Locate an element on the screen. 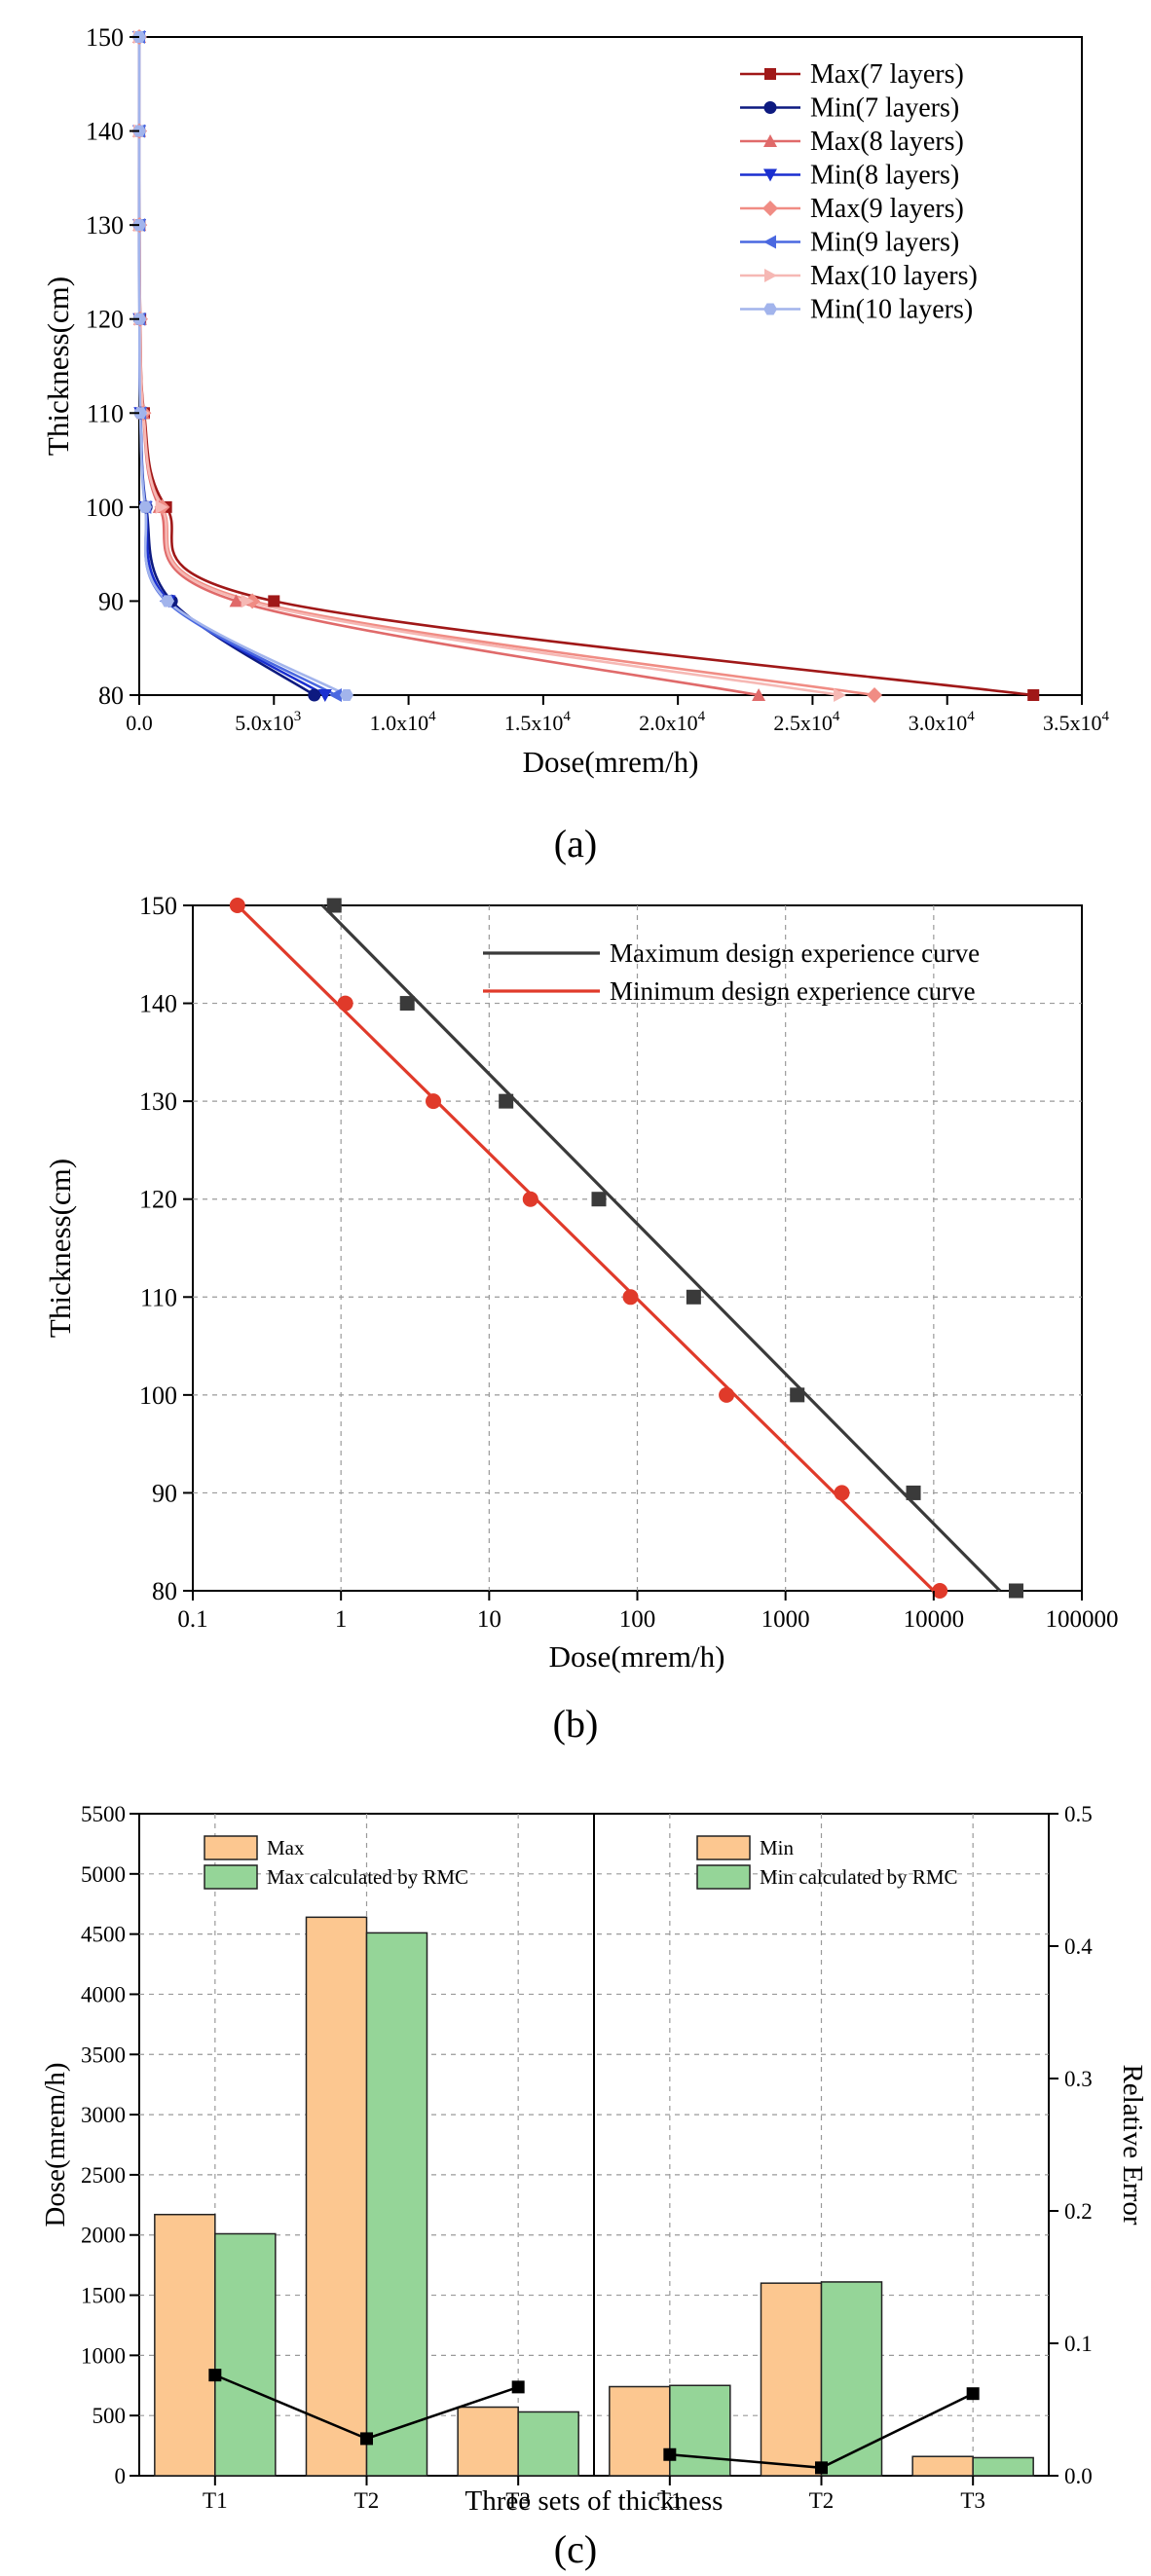 This screenshot has width=1151, height=2576. panel-a-y-tick-label: 150 is located at coordinates (105, 37).